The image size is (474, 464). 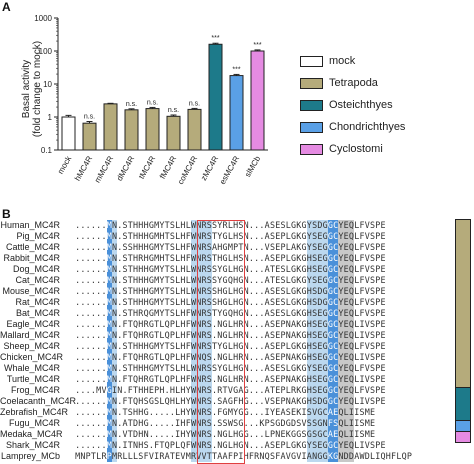 I want to click on residue: W, so click(x=193, y=412).